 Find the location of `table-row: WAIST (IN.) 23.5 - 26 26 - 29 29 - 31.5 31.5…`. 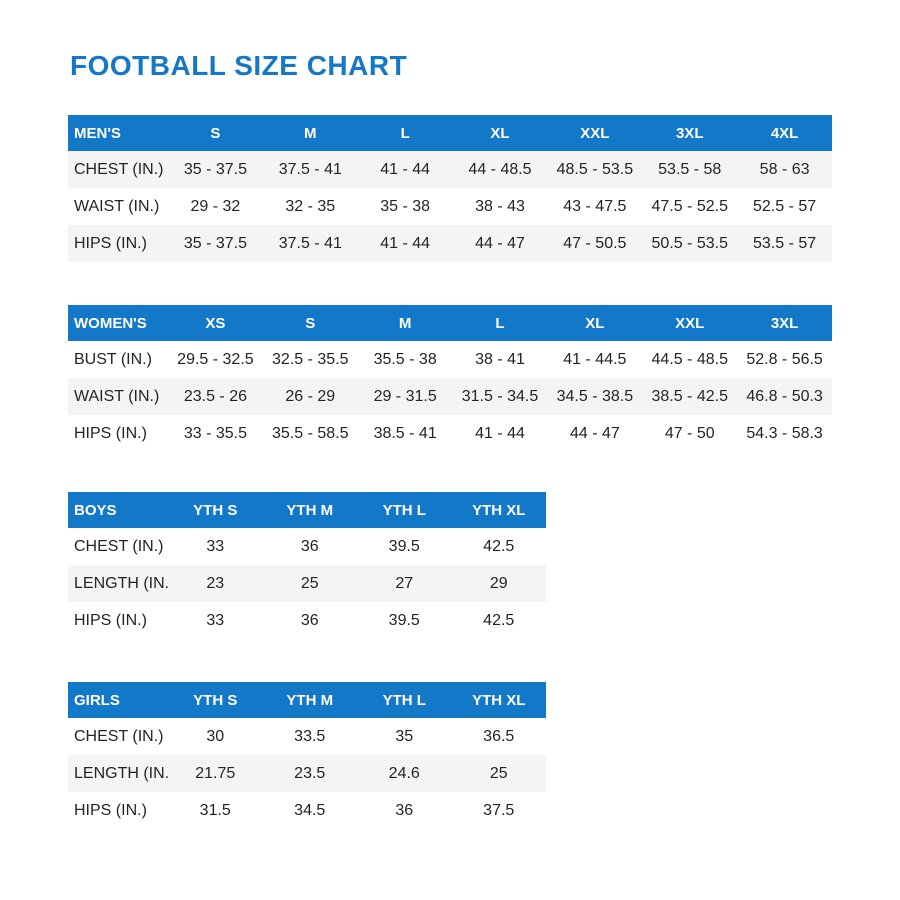

table-row: WAIST (IN.) 23.5 - 26 26 - 29 29 - 31.5 31.5… is located at coordinates (450, 396).